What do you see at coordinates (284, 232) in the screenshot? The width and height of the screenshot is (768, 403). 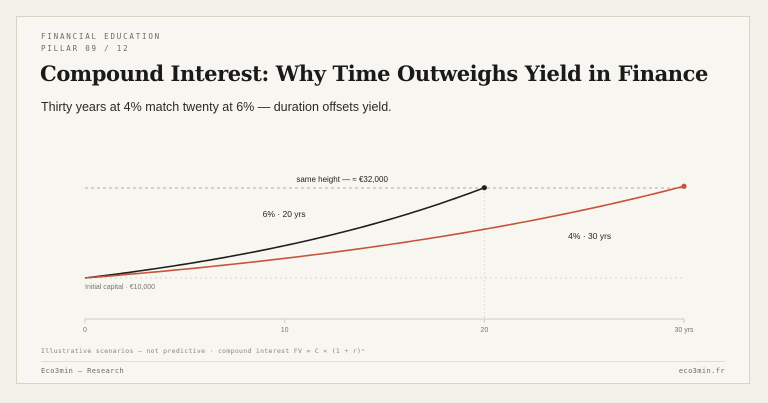 I see `series-line-6pct` at bounding box center [284, 232].